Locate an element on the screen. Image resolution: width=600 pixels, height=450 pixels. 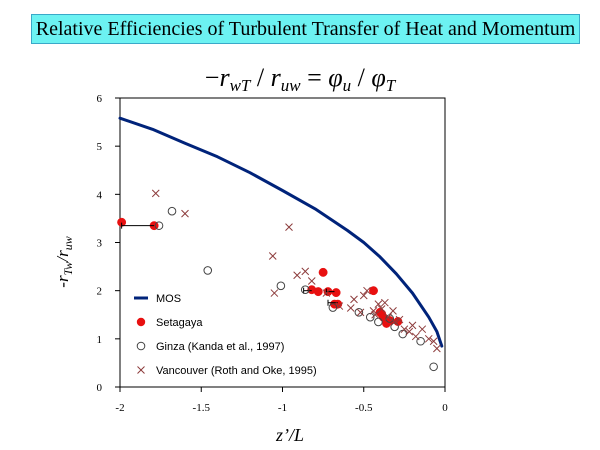
legend-label: Setagaya is located at coordinates (179, 323).